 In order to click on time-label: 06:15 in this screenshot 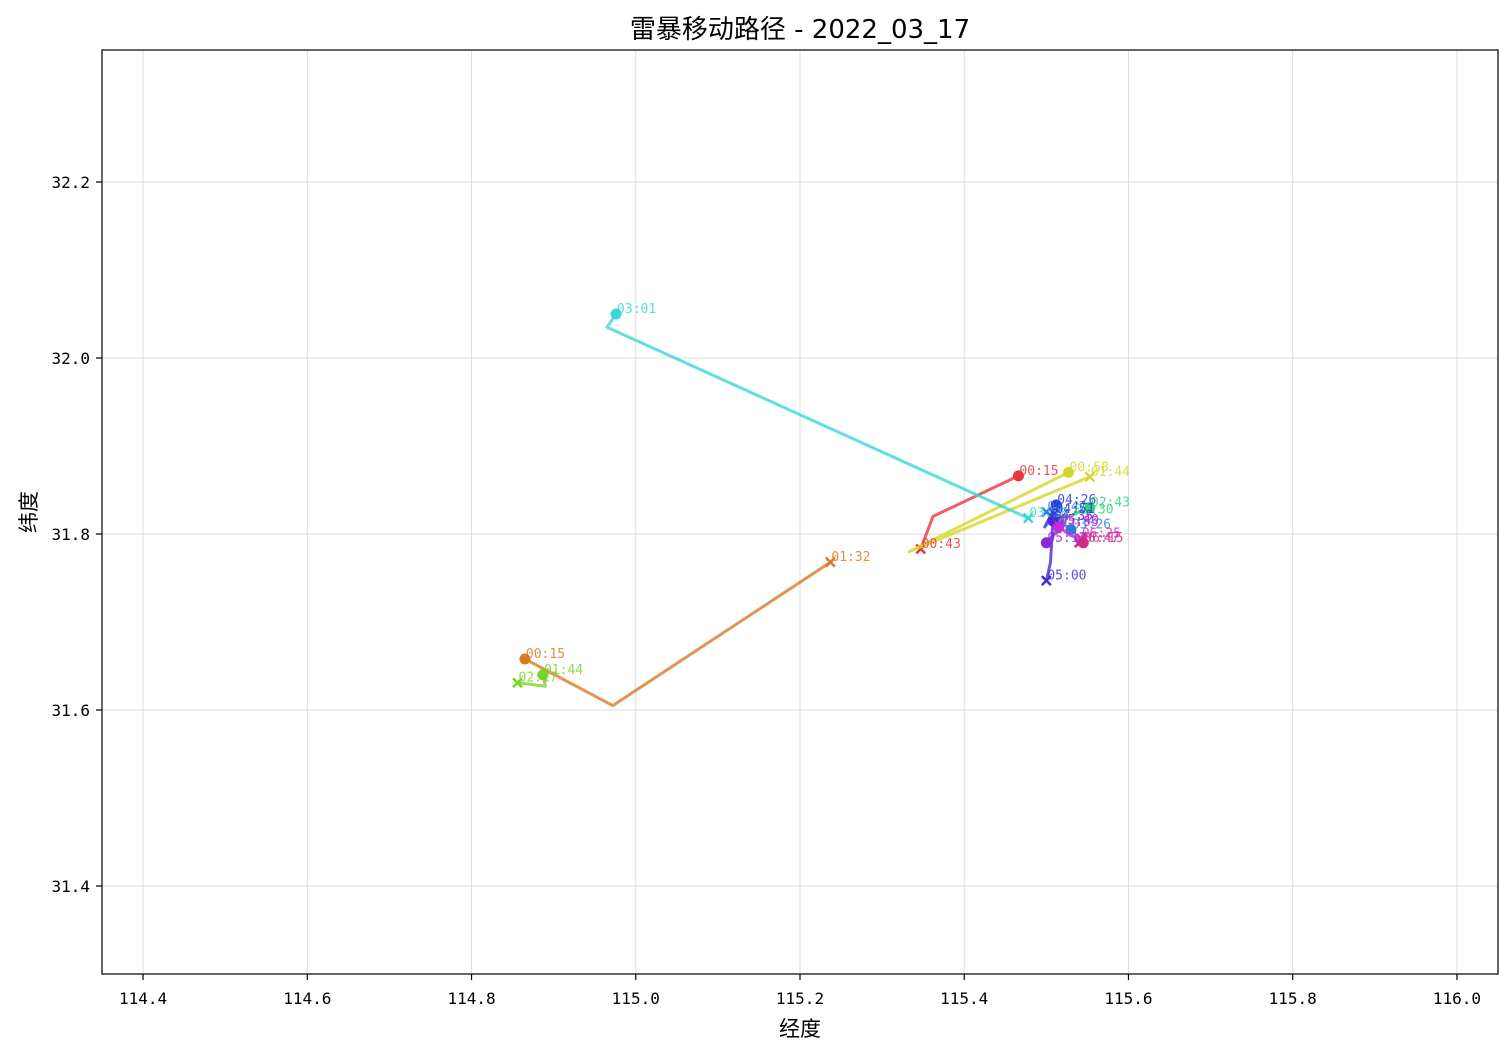, I will do `click(1103, 538)`.